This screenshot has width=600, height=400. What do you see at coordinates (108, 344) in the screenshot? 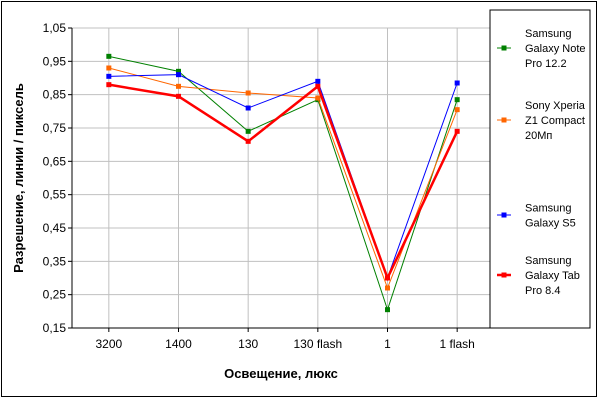
I see `x-tick-label: 3200` at bounding box center [108, 344].